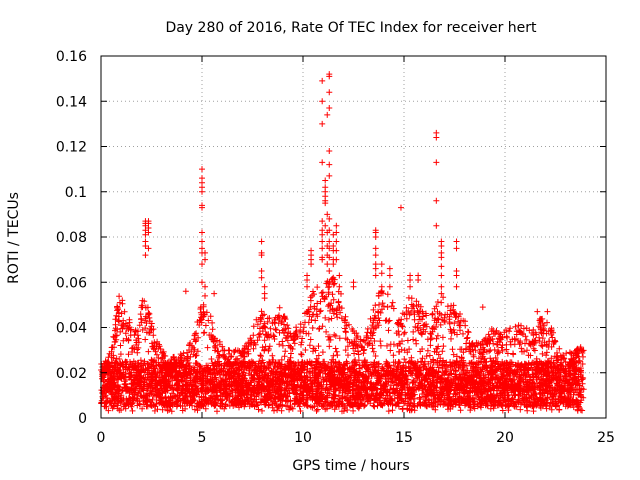  What do you see at coordinates (505, 438) in the screenshot?
I see `x-tick-label: 20` at bounding box center [505, 438].